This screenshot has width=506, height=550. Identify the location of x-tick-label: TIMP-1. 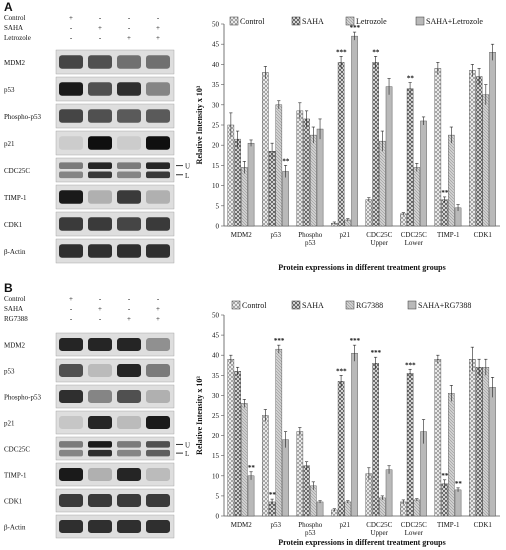
(448, 235).